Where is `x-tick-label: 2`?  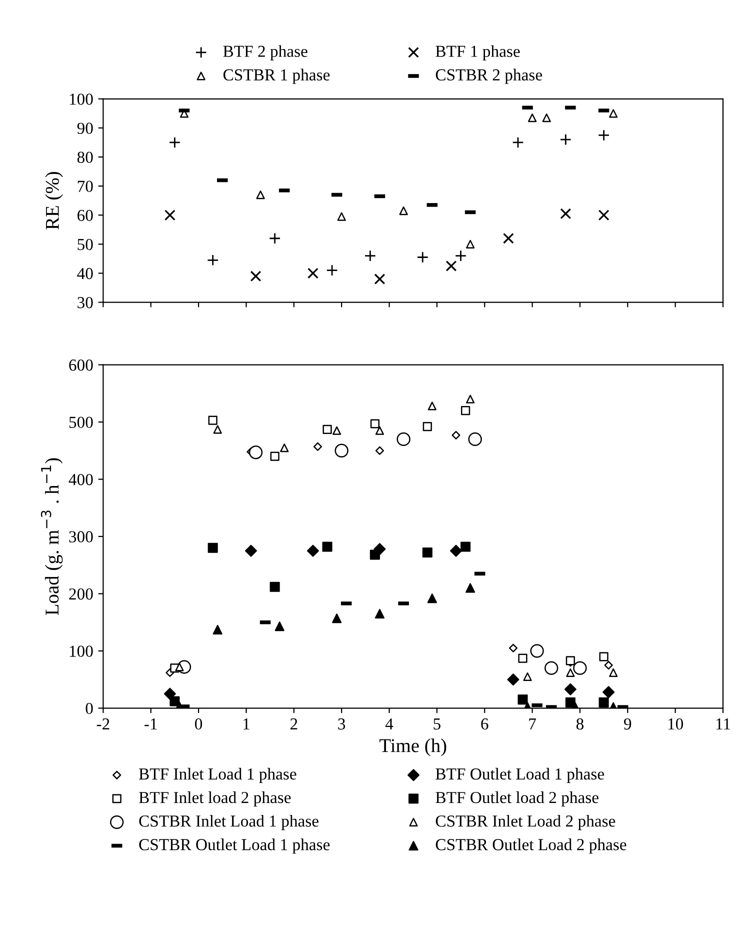 x-tick-label: 2 is located at coordinates (294, 724).